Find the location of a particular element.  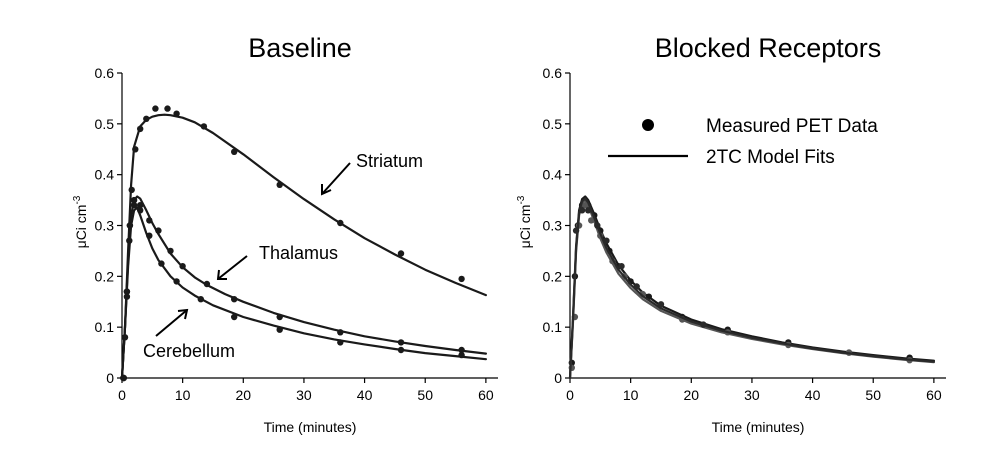

y-axis-label-blocked: μCi cm-3 is located at coordinates (524, 221).